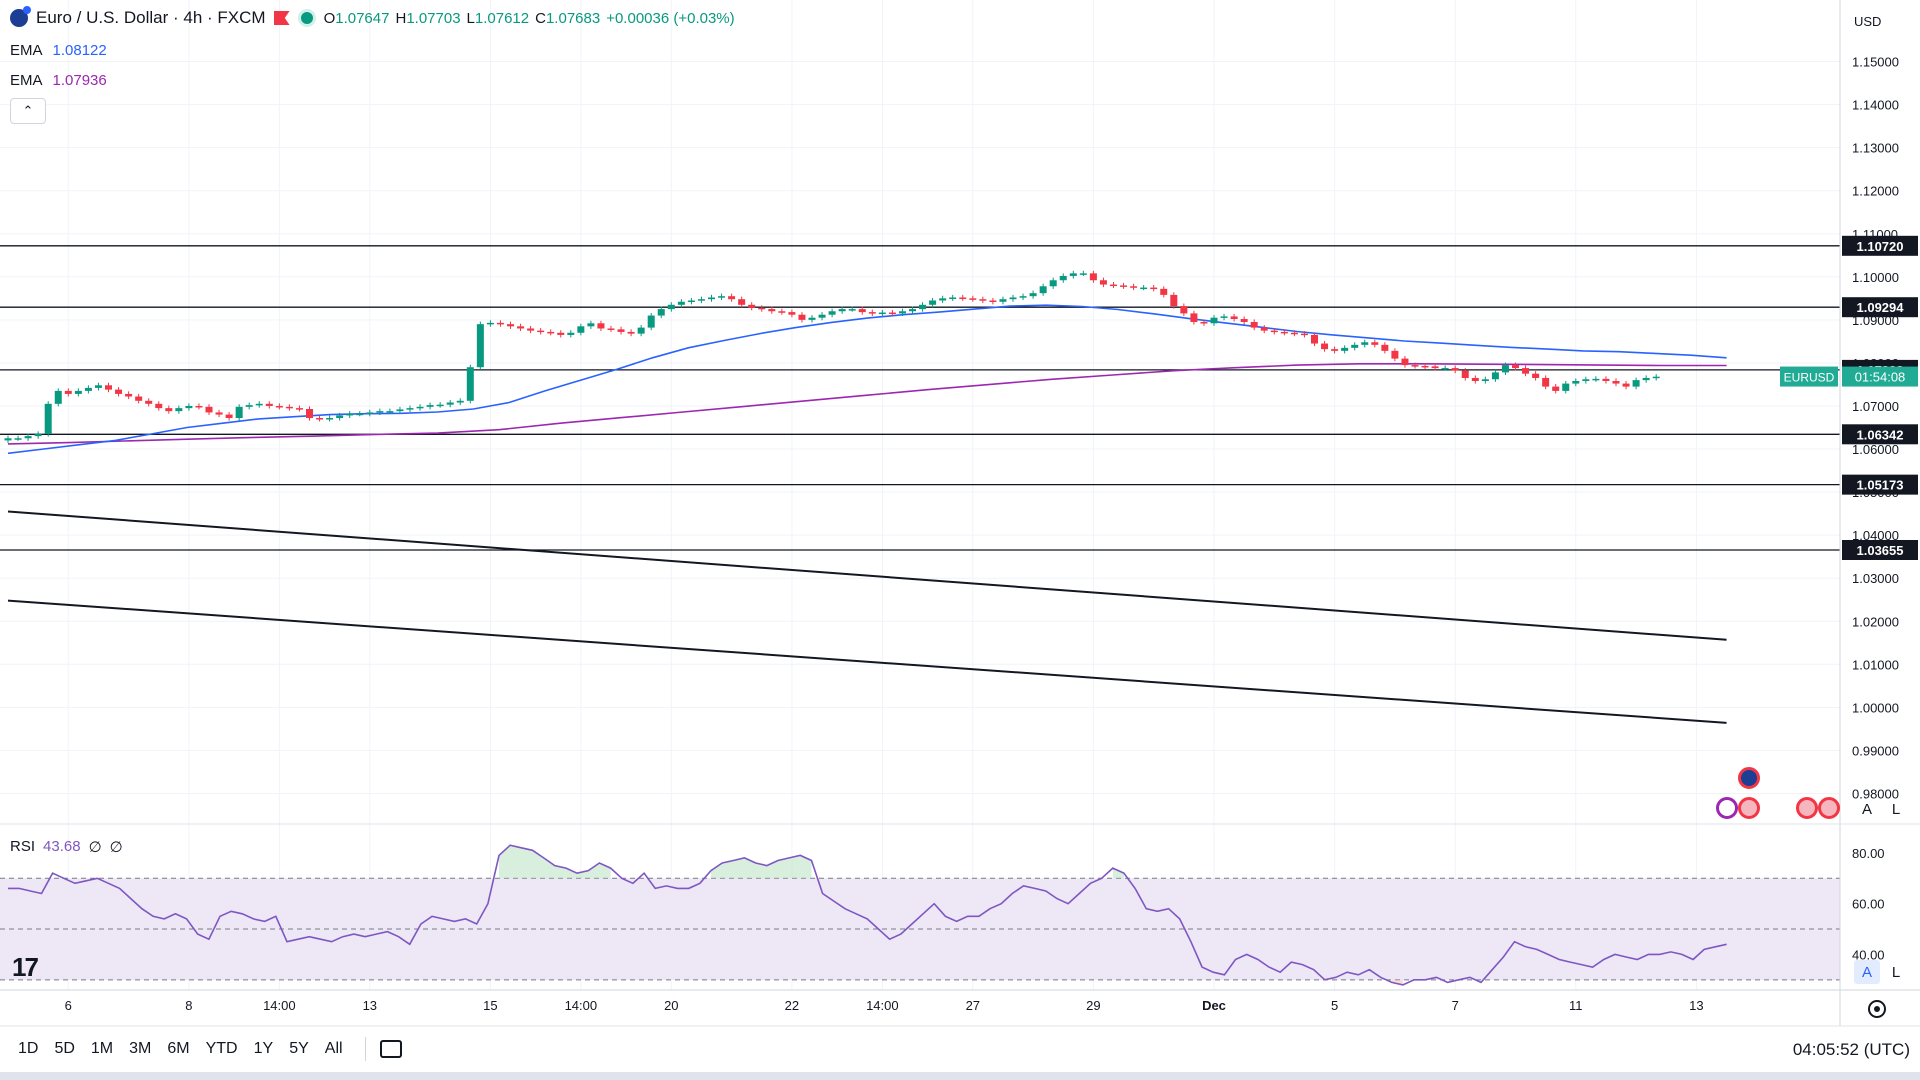 The width and height of the screenshot is (1920, 1080). Describe the element at coordinates (178, 1048) in the screenshot. I see `tf-6m: 6M` at that location.